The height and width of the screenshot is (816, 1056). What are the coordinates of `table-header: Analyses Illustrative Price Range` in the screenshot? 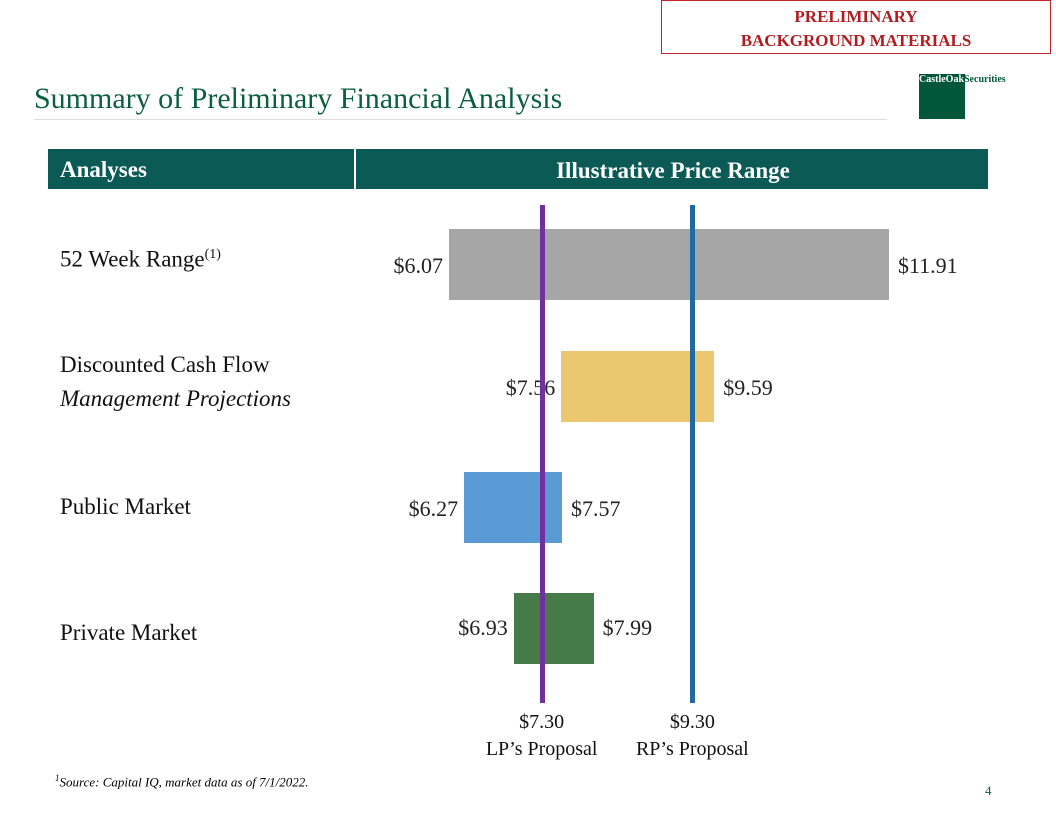 It's located at (518, 169).